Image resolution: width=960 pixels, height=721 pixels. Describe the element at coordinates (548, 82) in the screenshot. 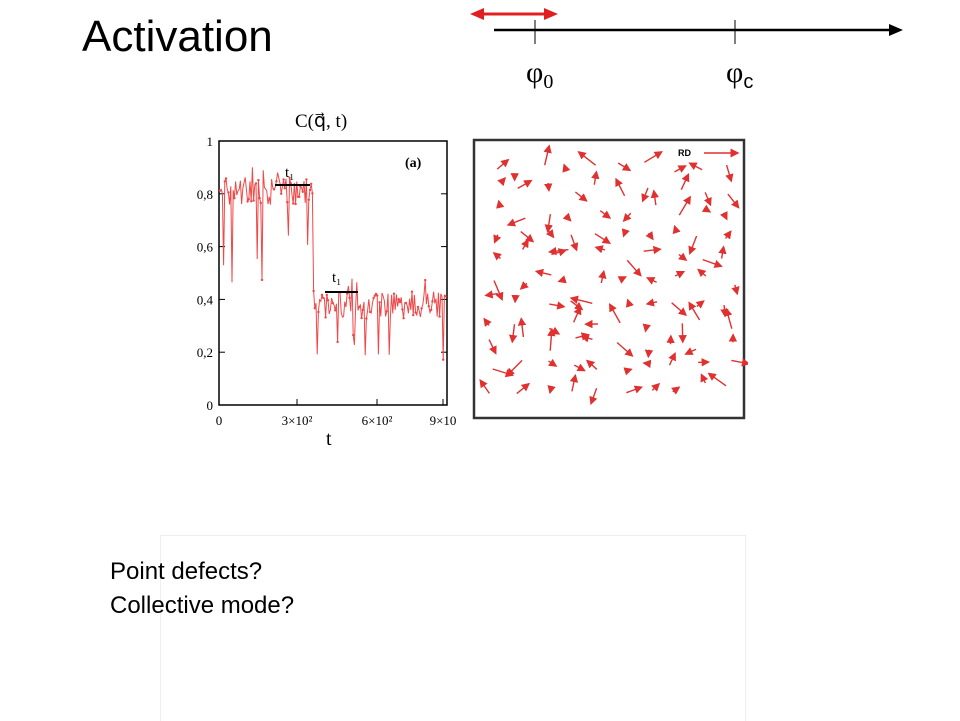

I see `phi0-subscript: 0` at that location.